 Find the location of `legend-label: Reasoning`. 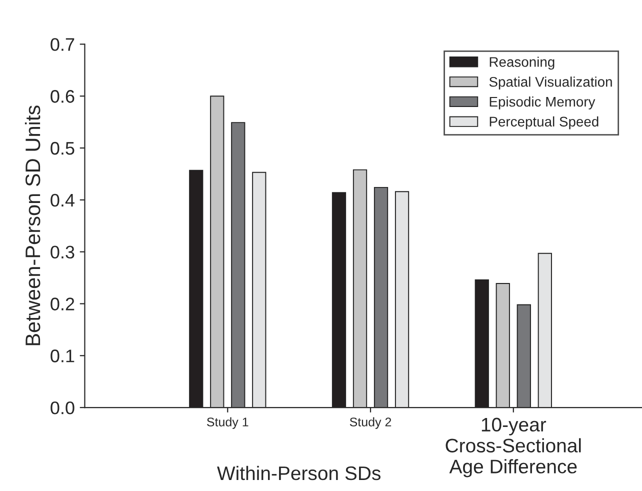

legend-label: Reasoning is located at coordinates (522, 63).